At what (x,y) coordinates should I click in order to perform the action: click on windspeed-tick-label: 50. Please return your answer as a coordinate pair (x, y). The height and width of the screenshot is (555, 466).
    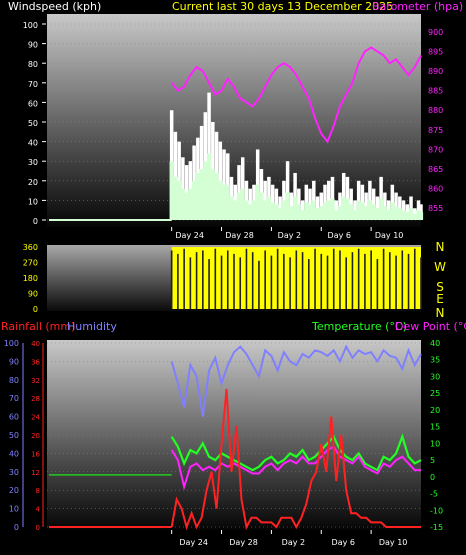
    Looking at the image, I should click on (33, 123).